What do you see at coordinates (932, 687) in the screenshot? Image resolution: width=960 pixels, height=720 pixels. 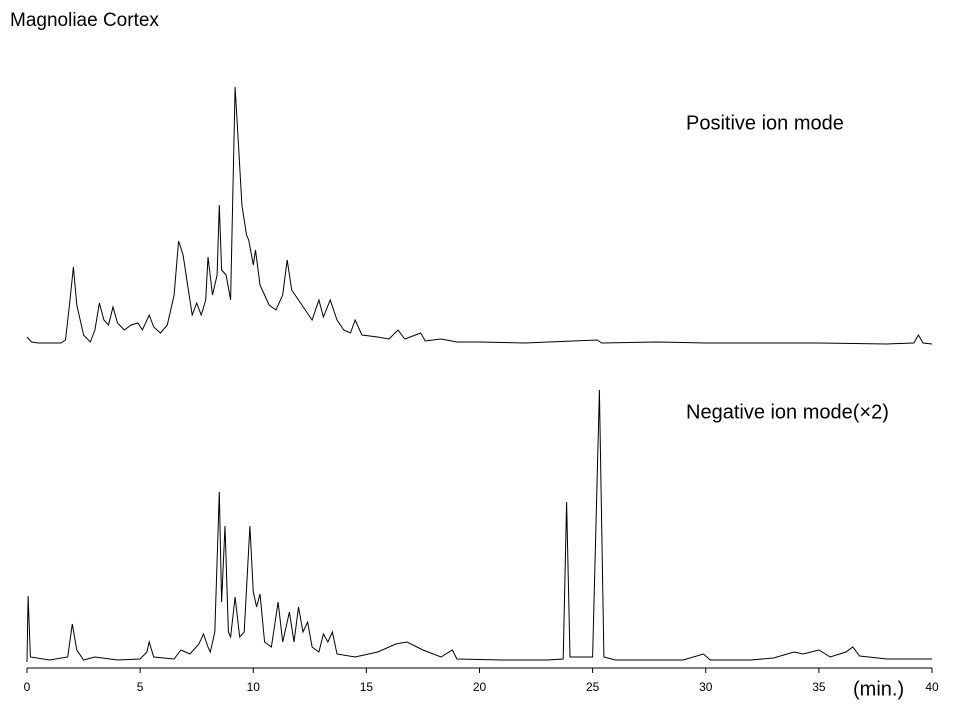 I see `x-tick-label: 40` at bounding box center [932, 687].